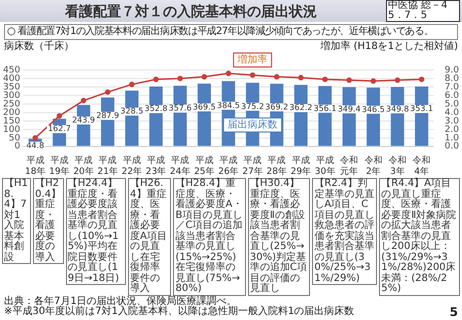  What do you see at coordinates (39, 46) in the screenshot?
I see `y-axis-title: 病床数（千床）` at bounding box center [39, 46].